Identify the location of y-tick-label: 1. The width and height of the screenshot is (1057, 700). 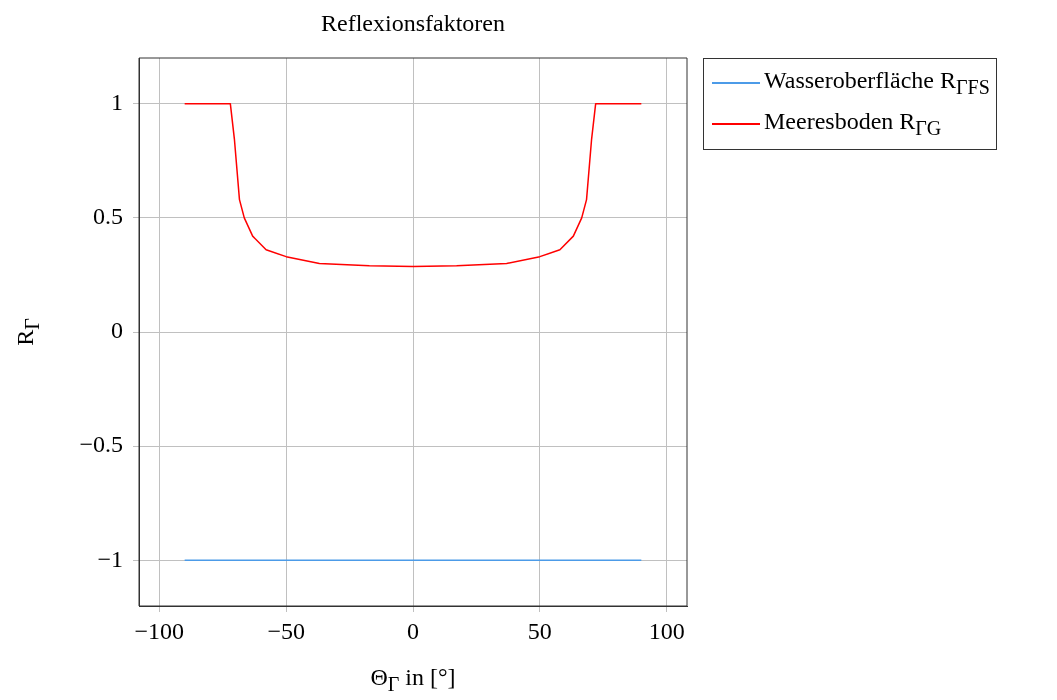
(117, 101).